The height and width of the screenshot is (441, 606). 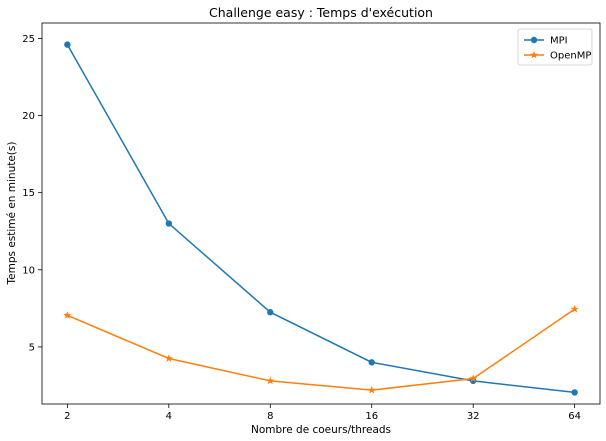 I want to click on chart-title: Challenge easy : Temps d'exécution, so click(x=321, y=12).